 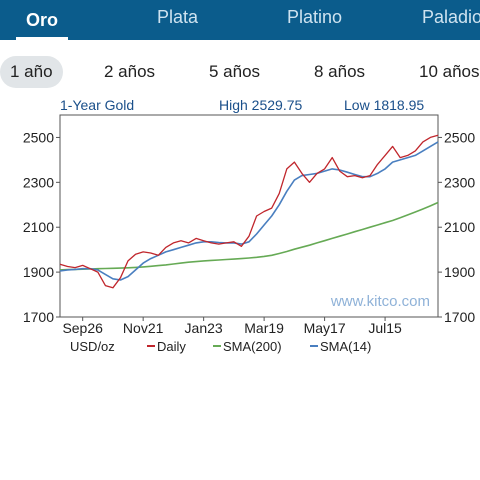 I want to click on x-tick-label: Jul15, so click(x=385, y=328).